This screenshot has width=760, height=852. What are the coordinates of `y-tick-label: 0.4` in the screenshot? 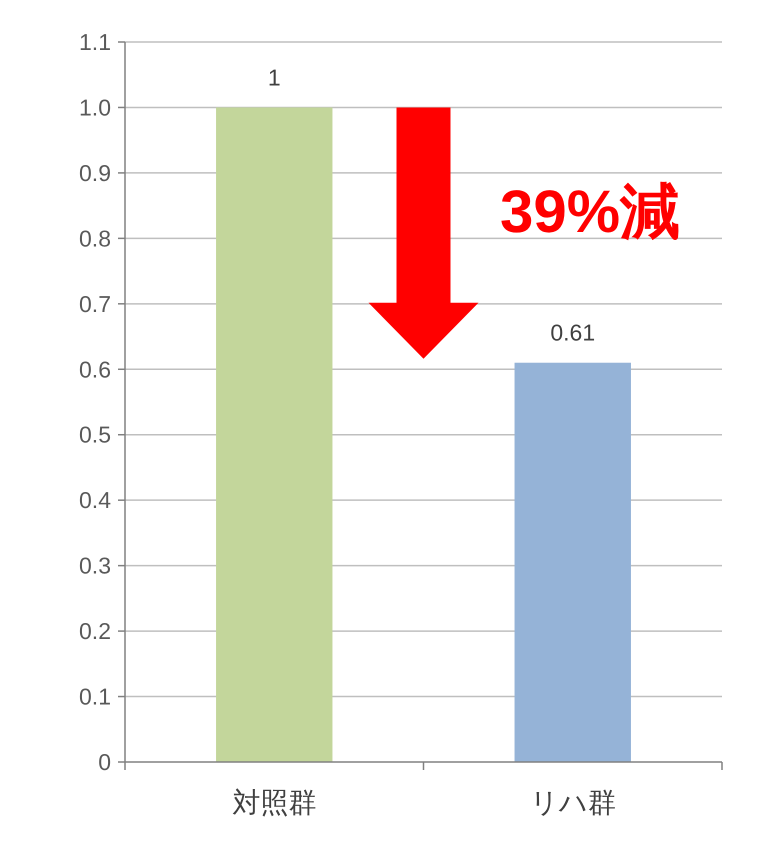 It's located at (95, 500).